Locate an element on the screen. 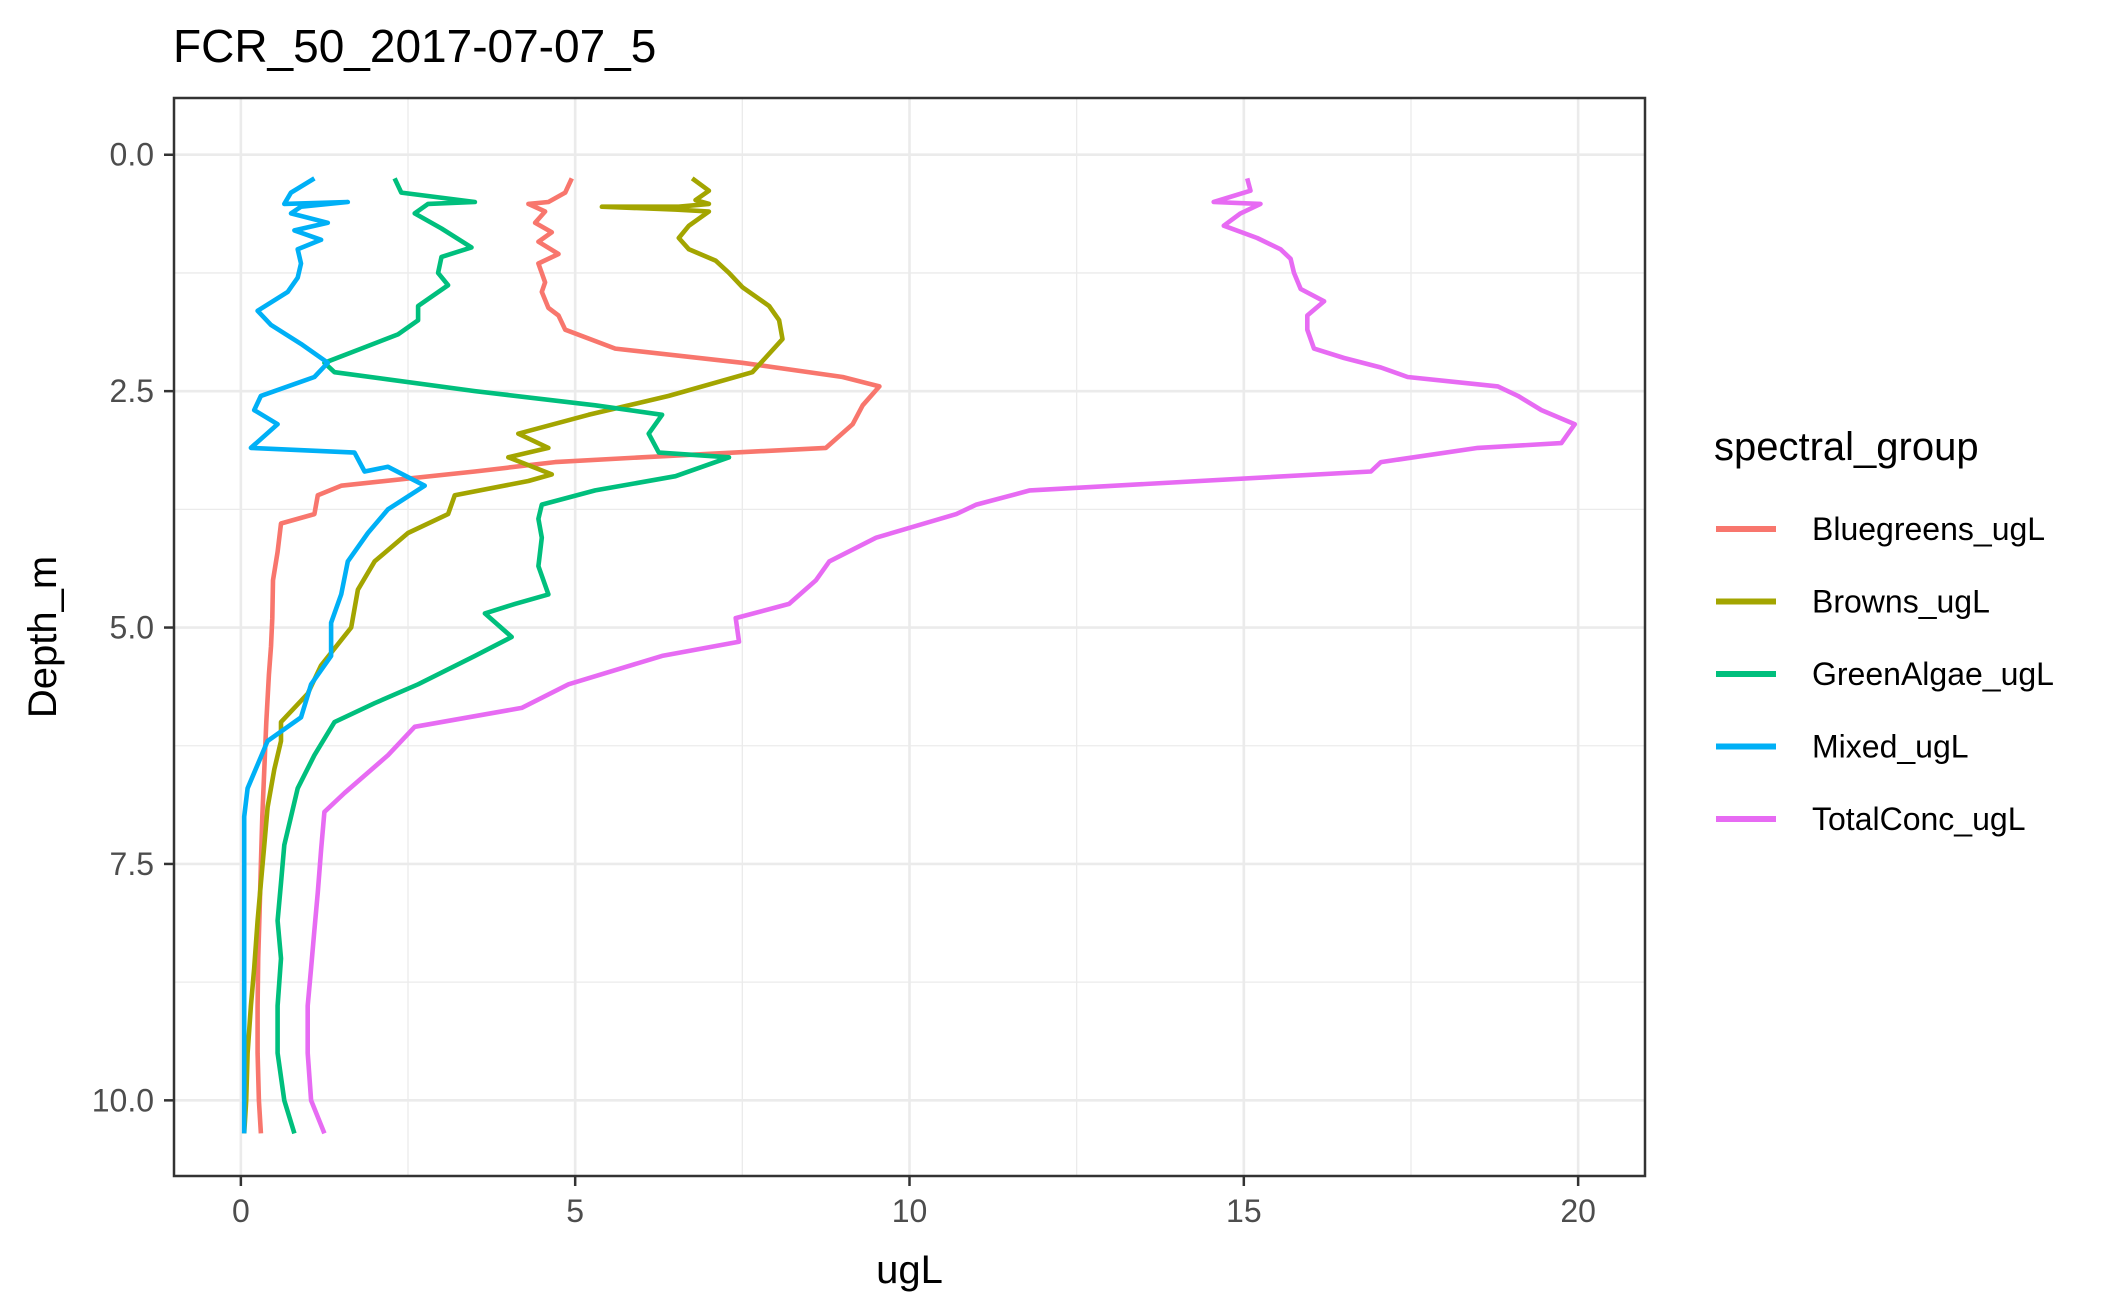 This screenshot has height=1305, width=2115. legend-label: TotalConc_ugL is located at coordinates (1918, 819).